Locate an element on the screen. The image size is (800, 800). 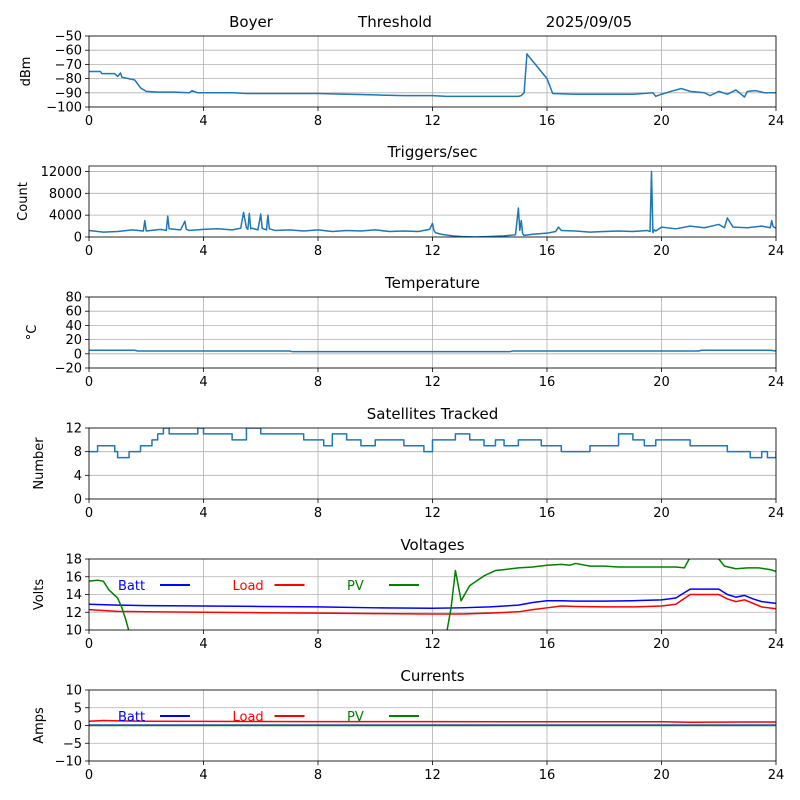
chart-5-x-tick-label: 12 is located at coordinates (432, 775).